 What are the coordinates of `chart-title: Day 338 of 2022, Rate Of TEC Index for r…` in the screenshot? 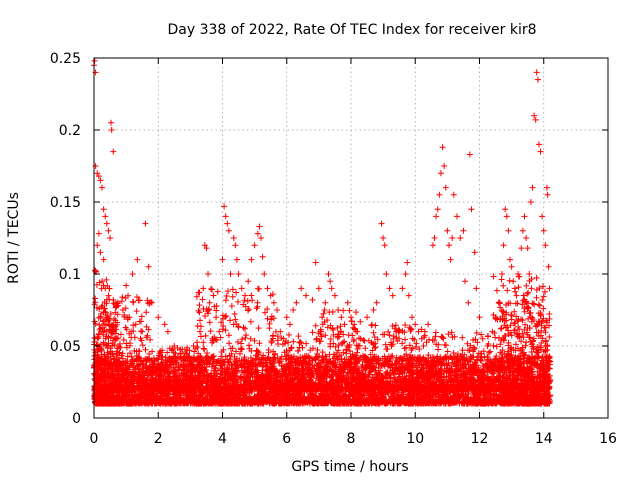 It's located at (351, 30).